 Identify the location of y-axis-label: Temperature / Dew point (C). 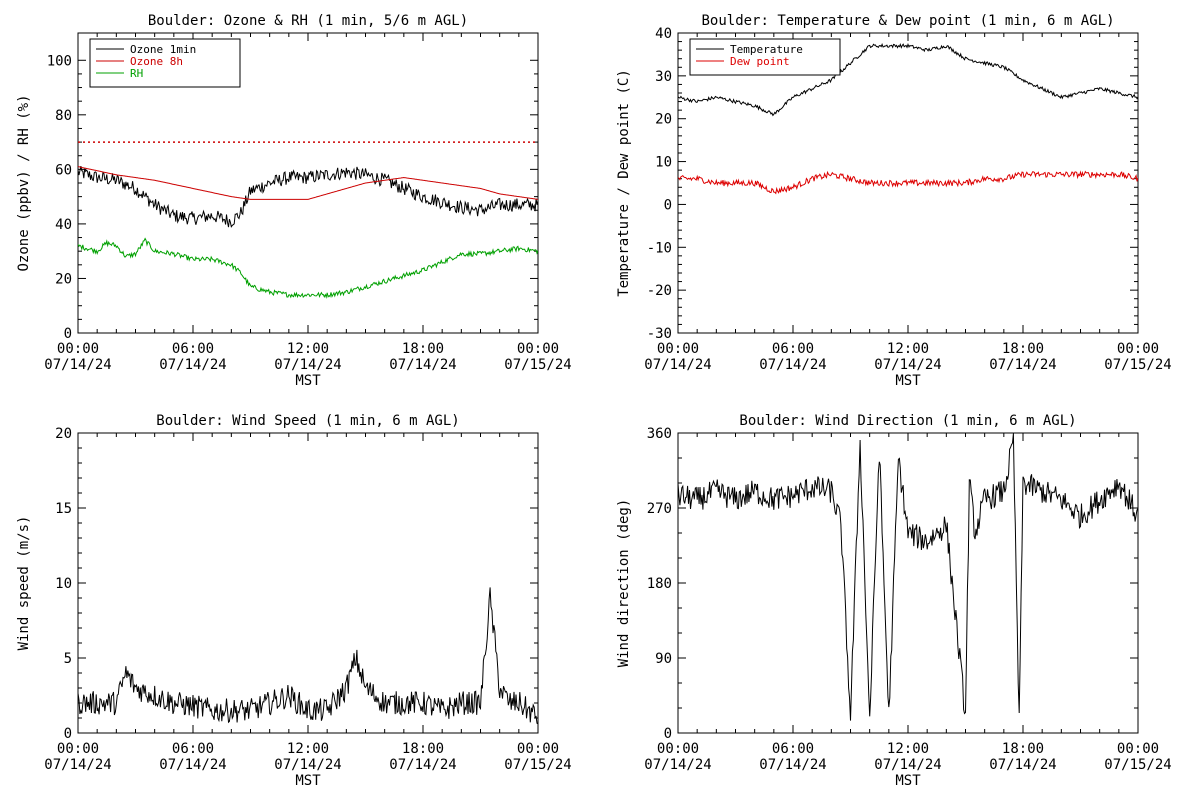
(624, 183).